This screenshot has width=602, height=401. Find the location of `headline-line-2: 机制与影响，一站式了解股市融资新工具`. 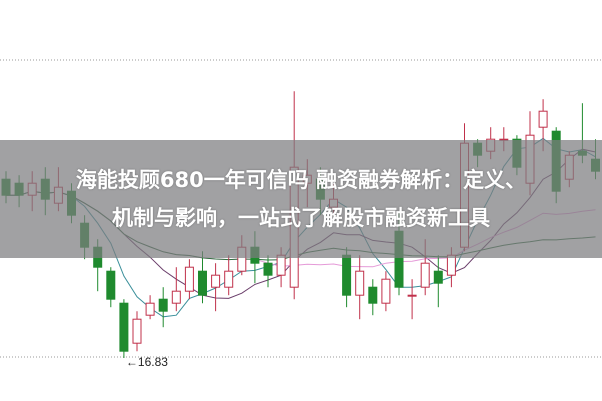

headline-line-2: 机制与影响，一站式了解股市融资新工具 is located at coordinates (301, 218).